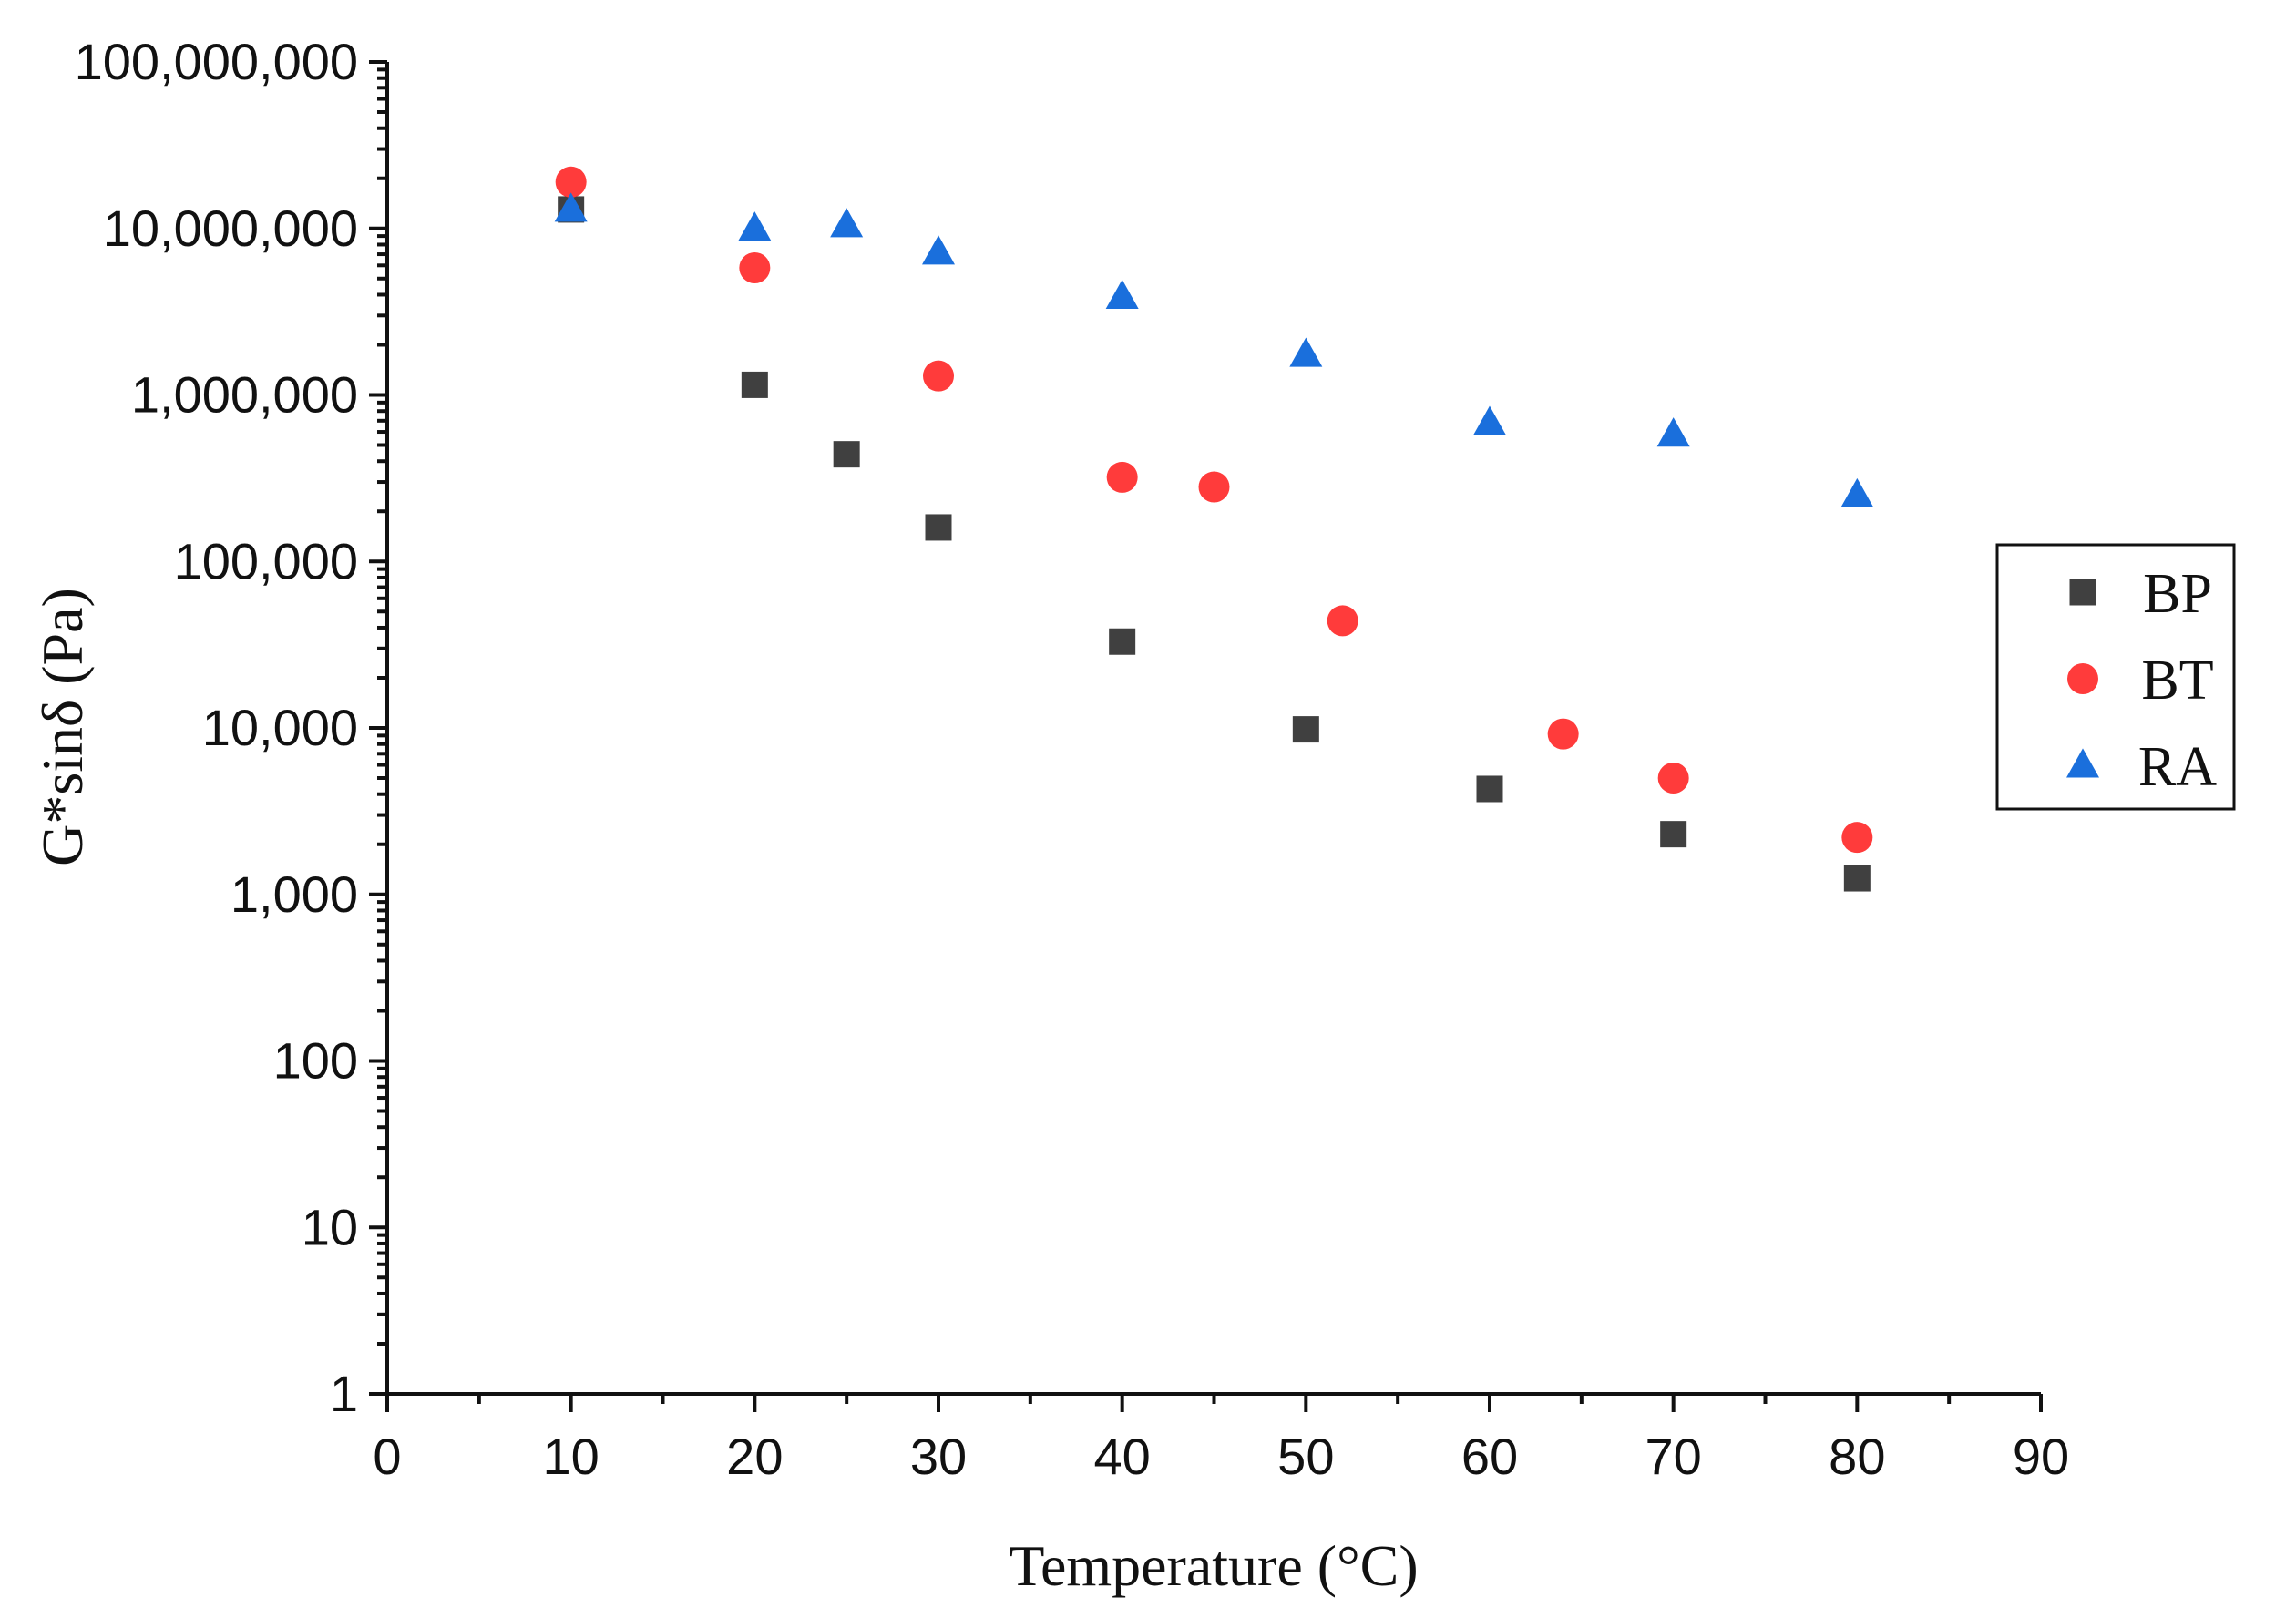  I want to click on legend-marker-bp, so click(2083, 592).